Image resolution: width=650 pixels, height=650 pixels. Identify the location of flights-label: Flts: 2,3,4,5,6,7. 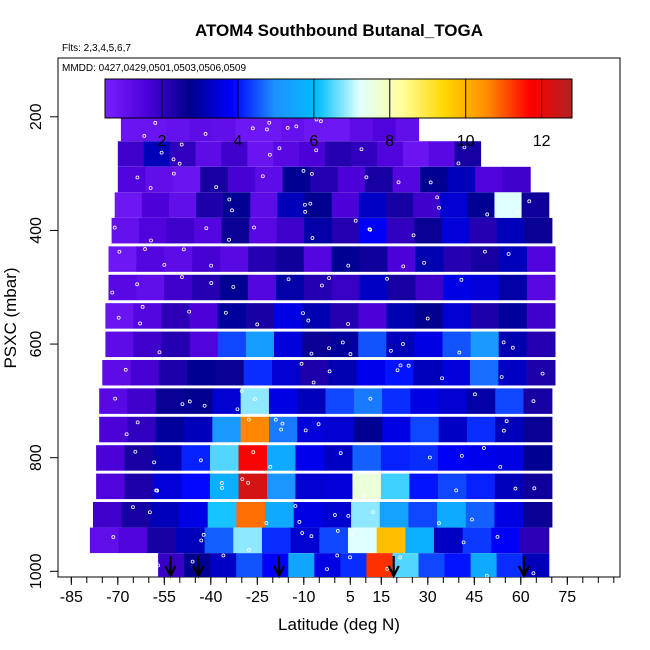
(96, 48).